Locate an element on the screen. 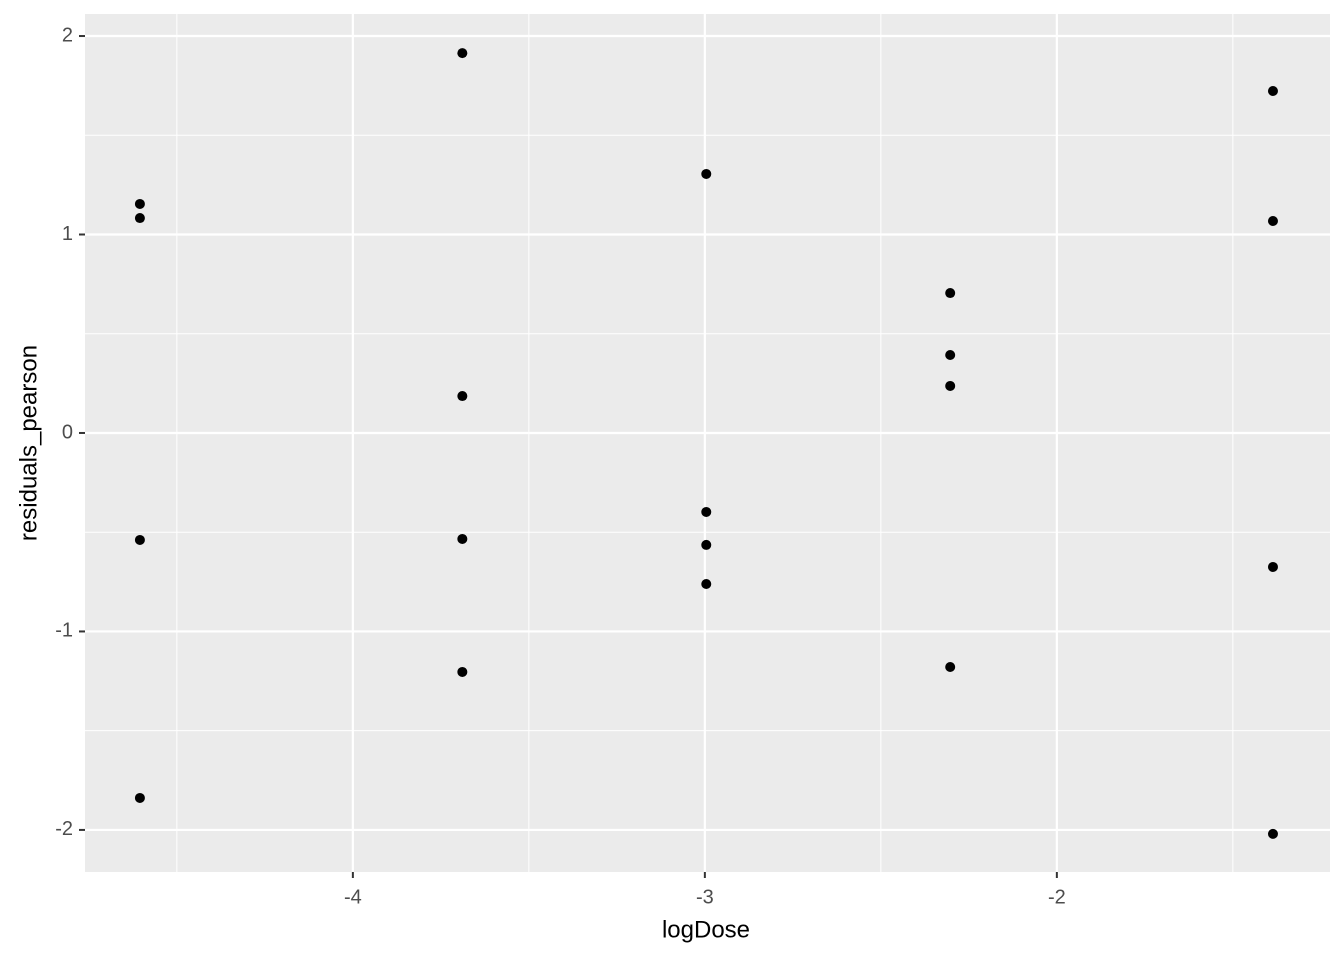  x-tick-label: -2 is located at coordinates (1057, 897).